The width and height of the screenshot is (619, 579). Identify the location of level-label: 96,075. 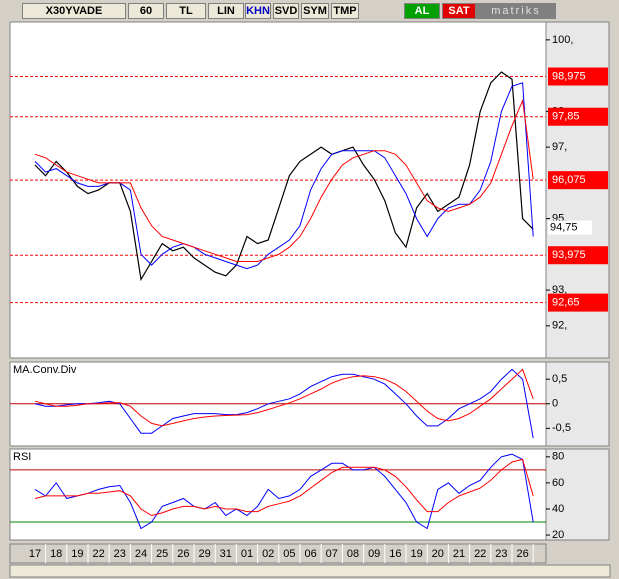
(569, 180).